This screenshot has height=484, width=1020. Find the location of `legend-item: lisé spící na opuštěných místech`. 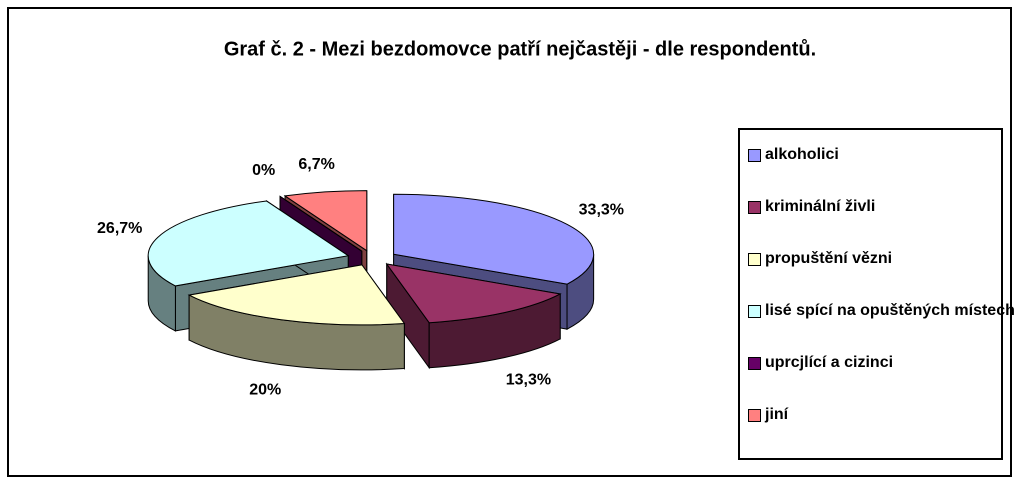

legend-item: lisé spící na opuštěných místech is located at coordinates (881, 311).